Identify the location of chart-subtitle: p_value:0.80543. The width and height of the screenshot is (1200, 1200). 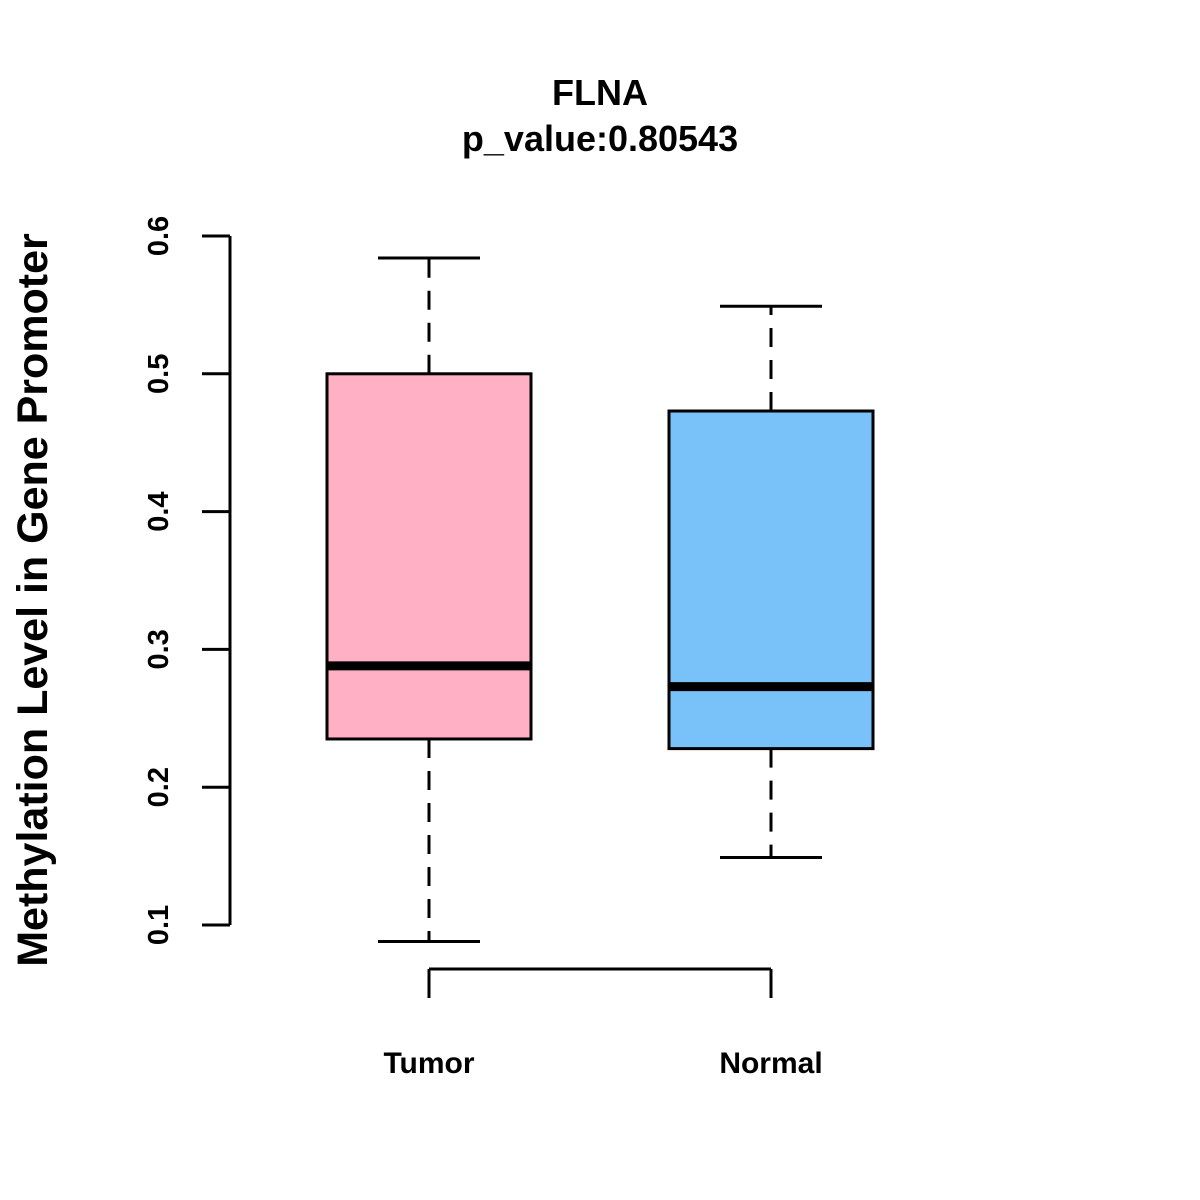
(600, 138).